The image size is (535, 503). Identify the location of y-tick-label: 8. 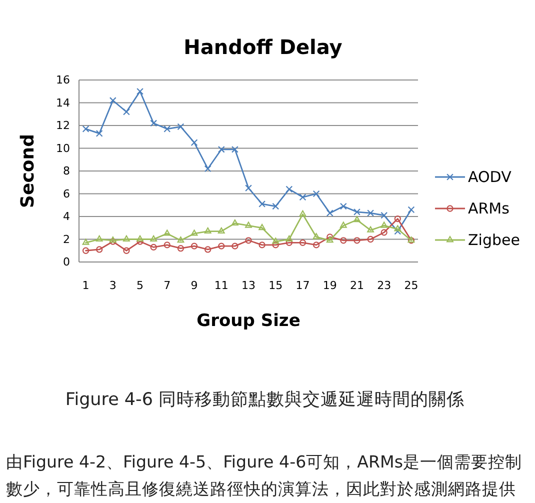
(66, 171).